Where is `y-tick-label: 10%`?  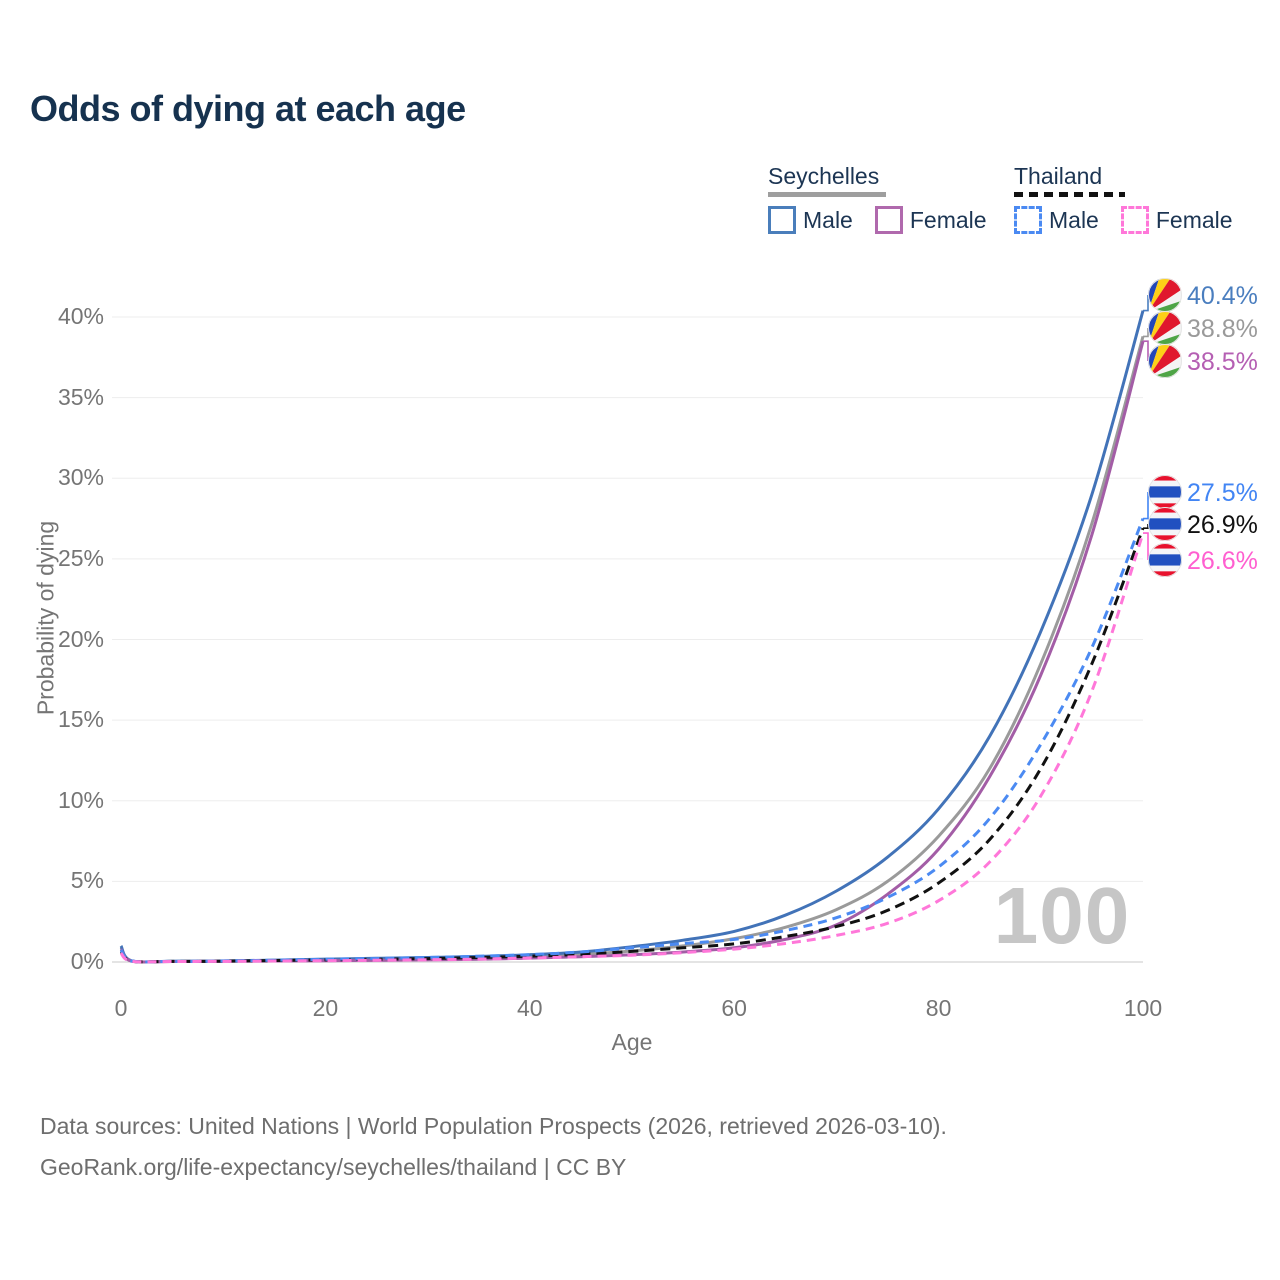
y-tick-label: 10% is located at coordinates (80, 799).